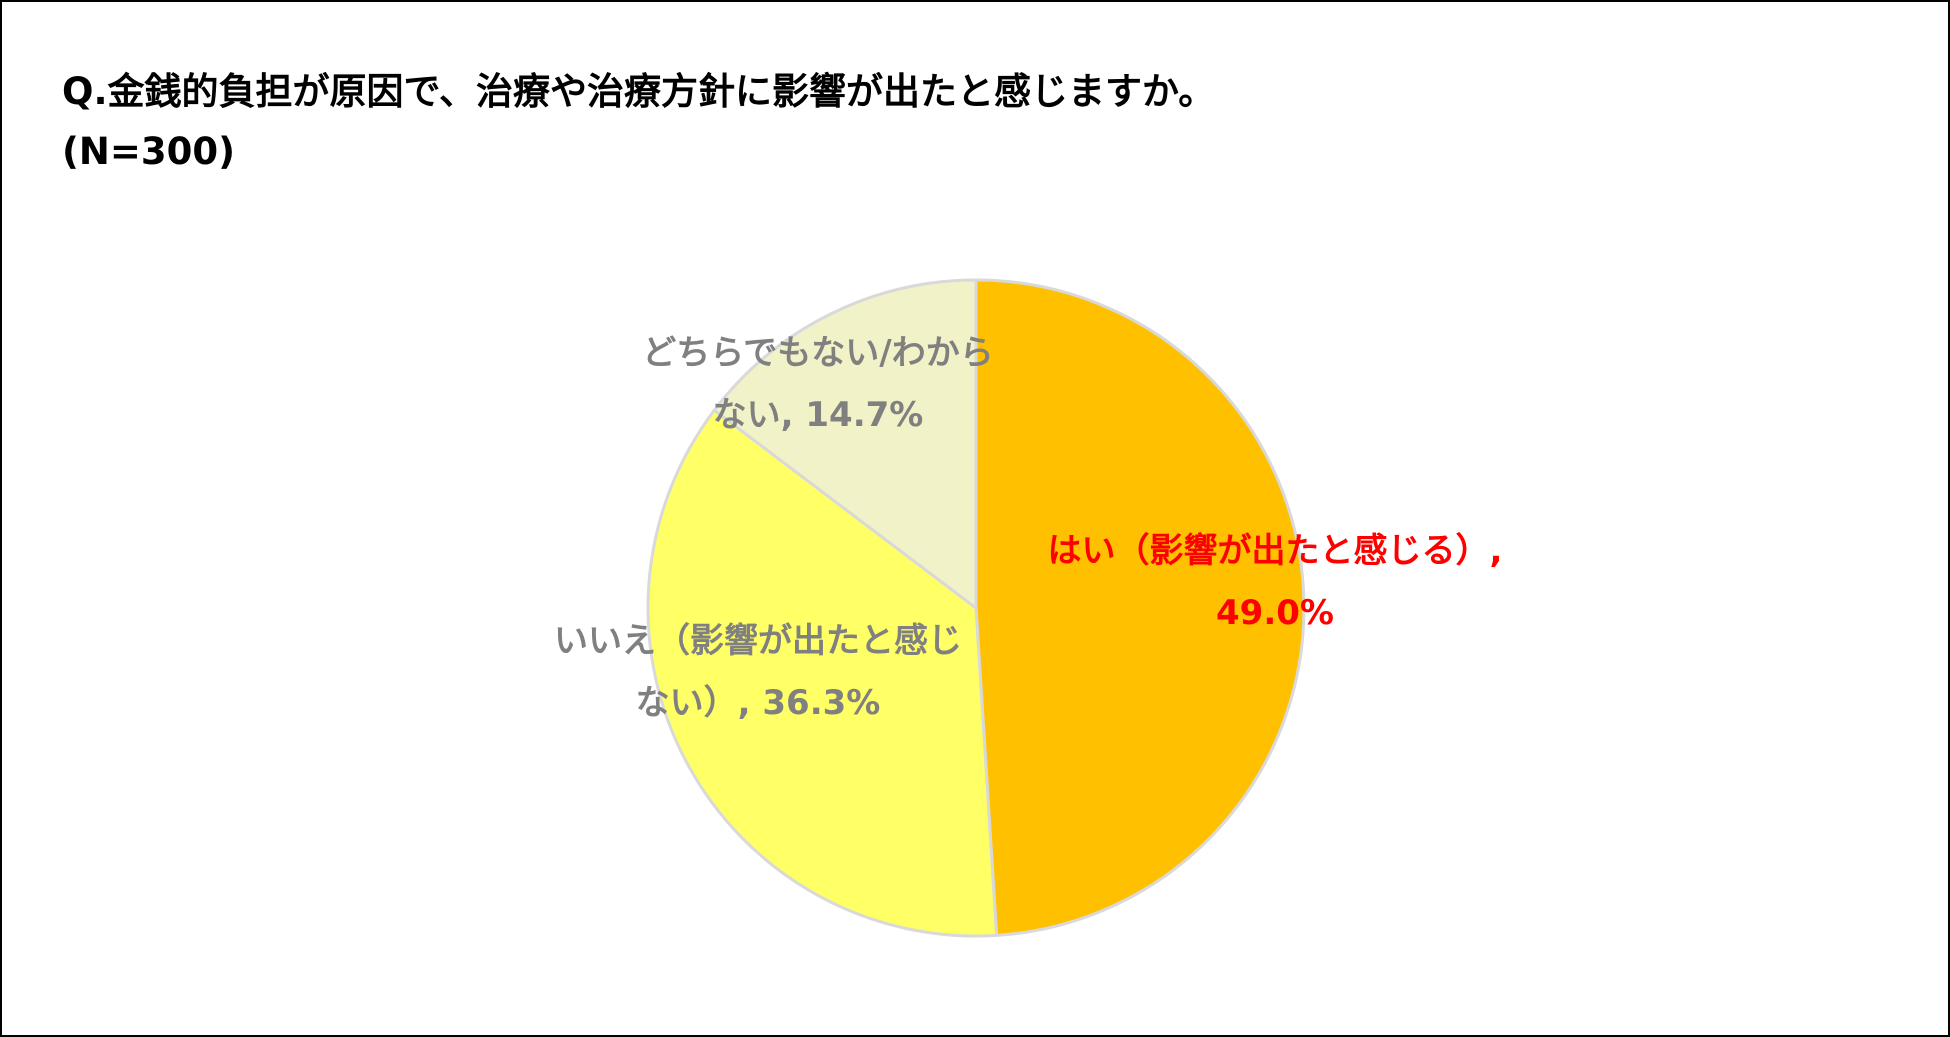 The width and height of the screenshot is (1950, 1037). I want to click on data-label-1: はい（影響が出たと感じる）, 49.0%, so click(1275, 582).